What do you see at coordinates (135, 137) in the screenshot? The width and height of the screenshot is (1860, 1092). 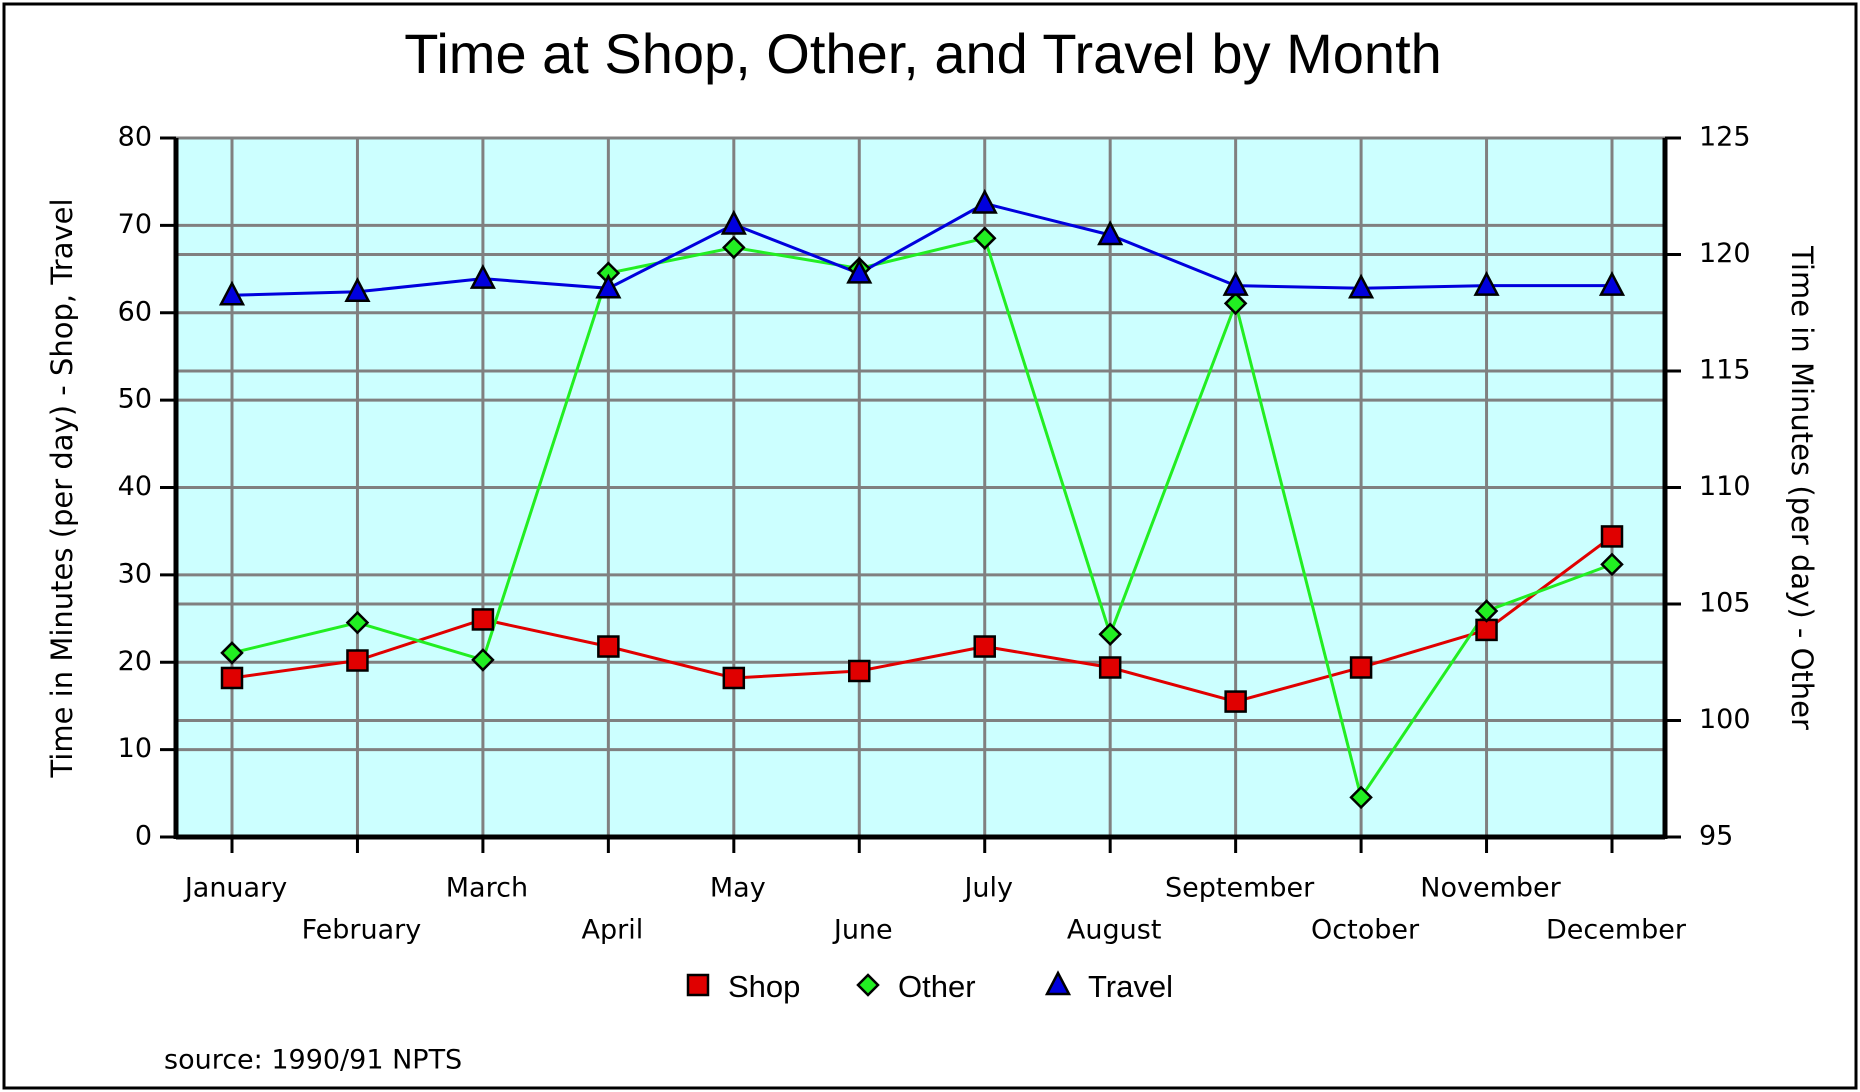 I see `y-tick-label: 80` at bounding box center [135, 137].